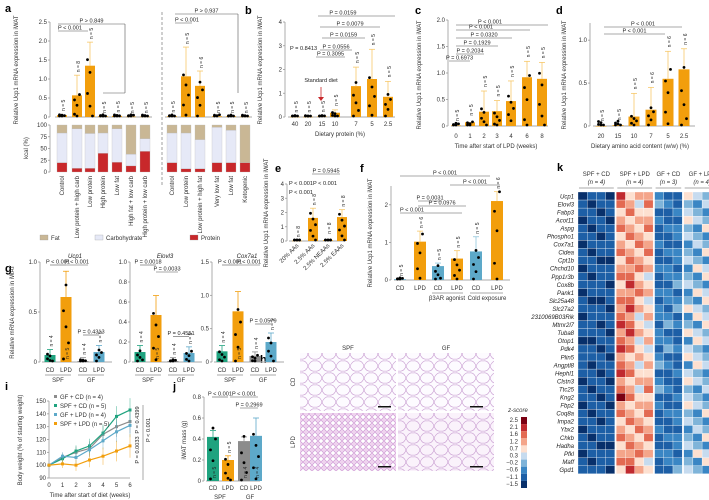 The height and width of the screenshot is (500, 709). What do you see at coordinates (103, 486) in the screenshot?
I see `i-x-tick-label: 4` at bounding box center [103, 486].